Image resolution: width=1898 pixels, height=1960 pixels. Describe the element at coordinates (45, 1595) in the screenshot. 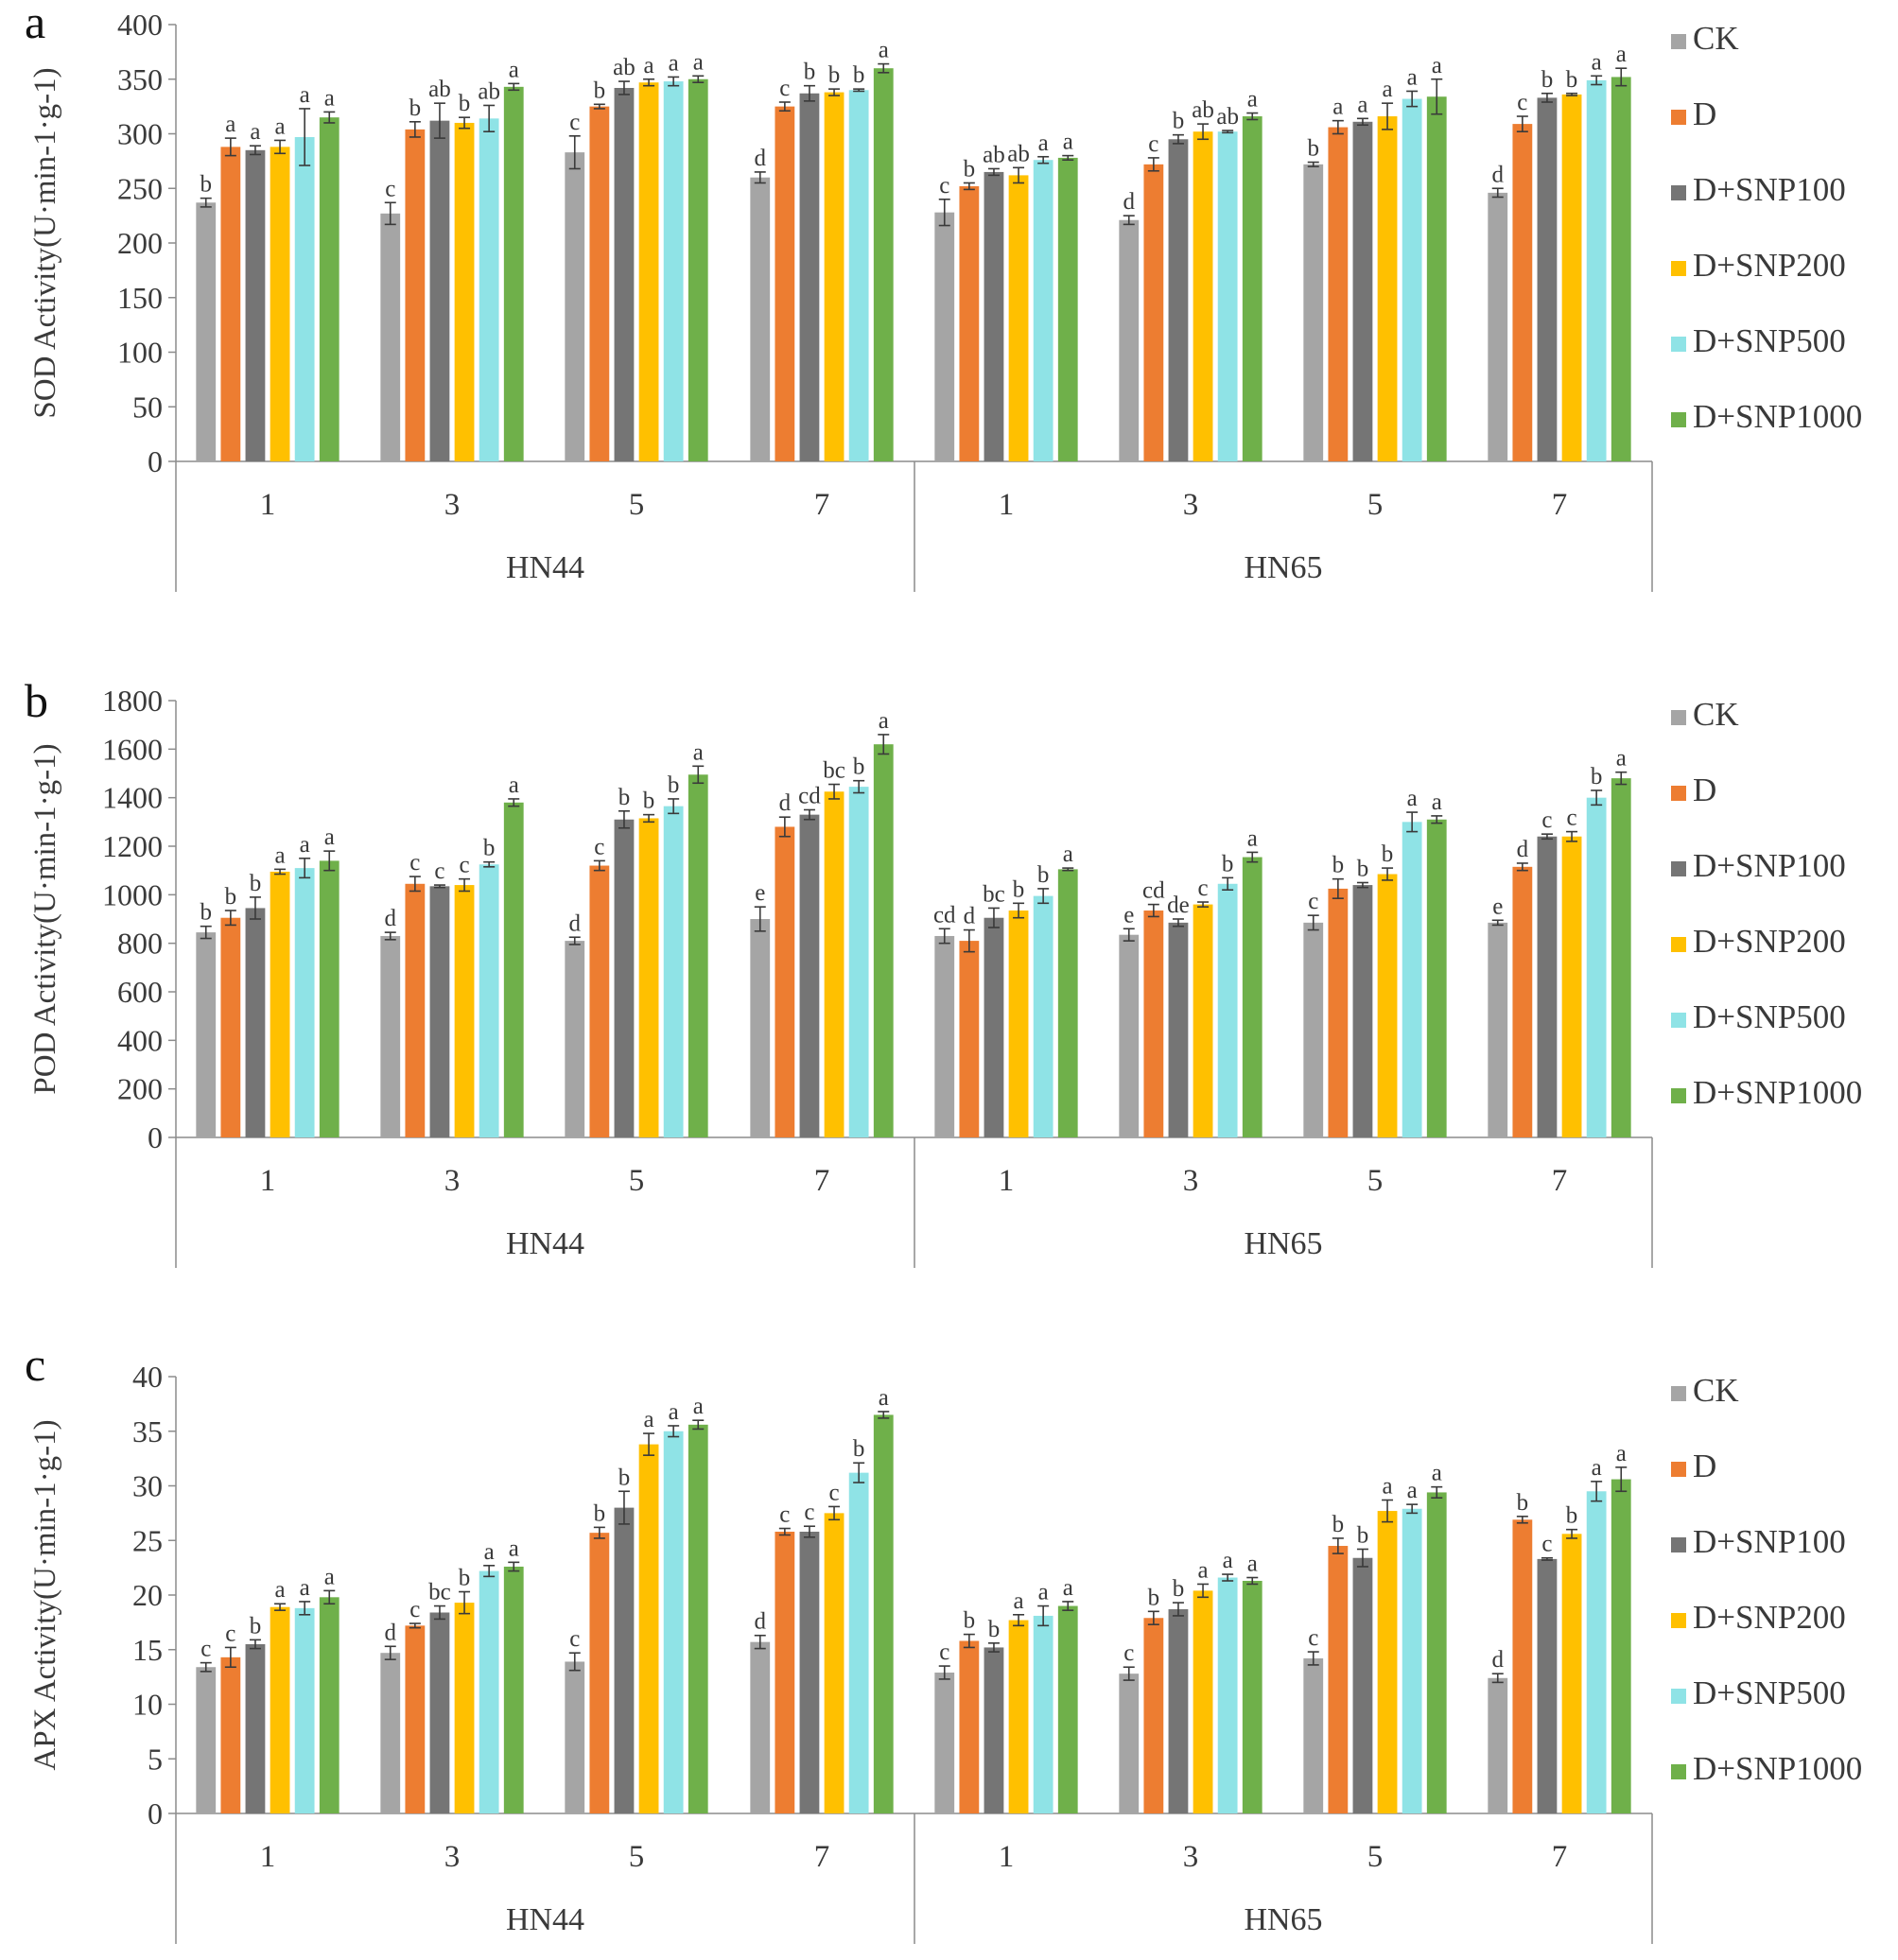

I see `y-axis-label: APX Activity(U·min-1·g-1)` at that location.